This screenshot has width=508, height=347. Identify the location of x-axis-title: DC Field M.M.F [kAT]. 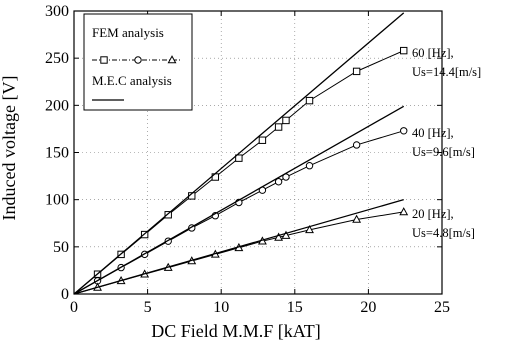
(236, 331).